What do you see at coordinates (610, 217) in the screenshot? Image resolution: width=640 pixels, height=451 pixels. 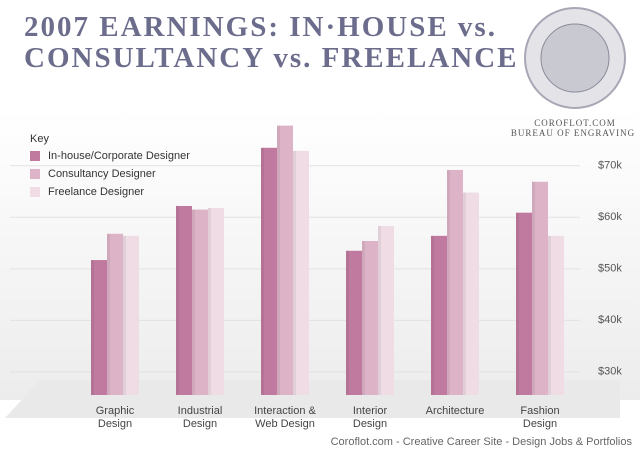 I see `y-tick-label: $60k` at bounding box center [610, 217].